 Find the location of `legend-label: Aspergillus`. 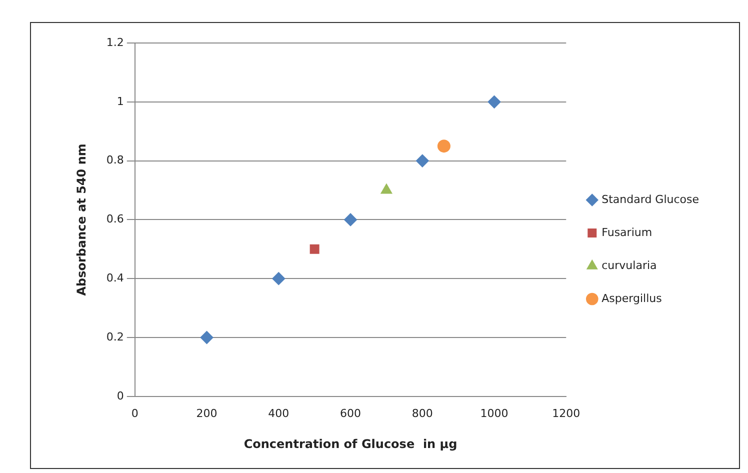

legend-label: Aspergillus is located at coordinates (632, 298).